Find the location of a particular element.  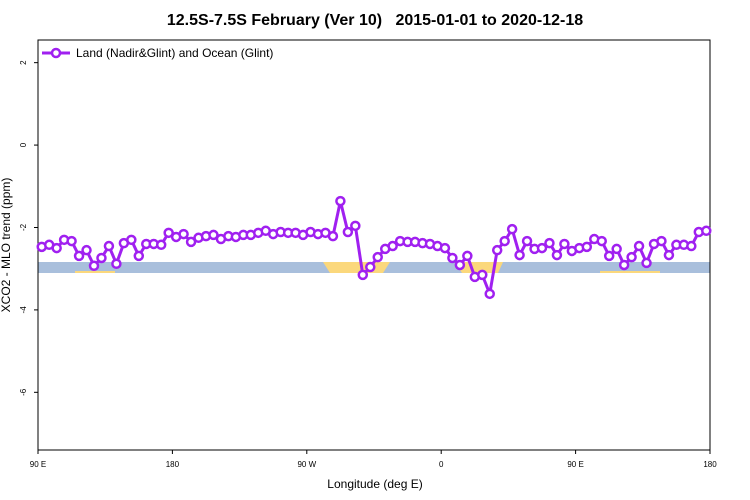

x-axis-label: Longitude (deg E) is located at coordinates (374, 484).